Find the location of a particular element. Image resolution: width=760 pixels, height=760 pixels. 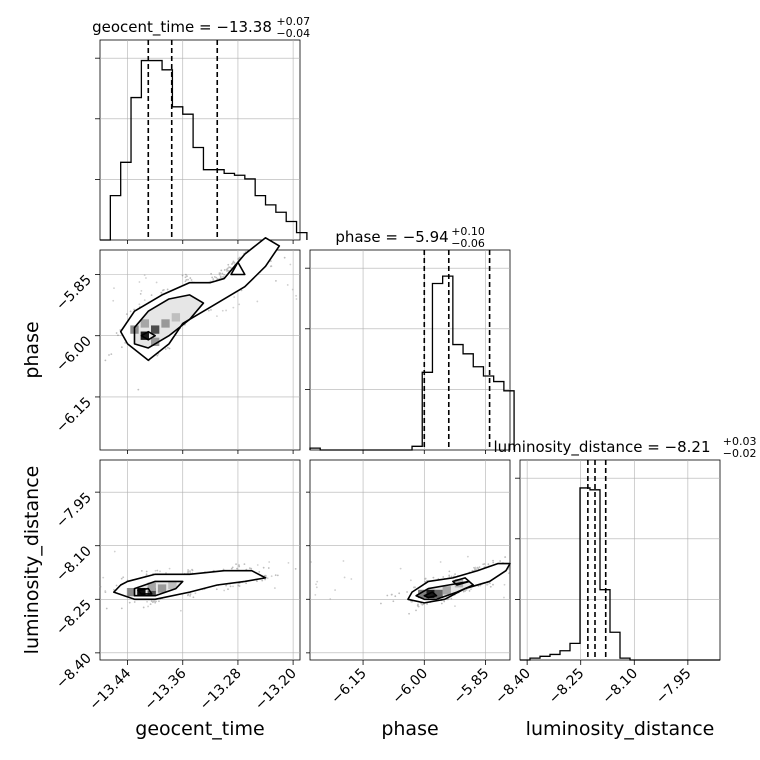

x-tick-label: −13.20 is located at coordinates (276, 690).